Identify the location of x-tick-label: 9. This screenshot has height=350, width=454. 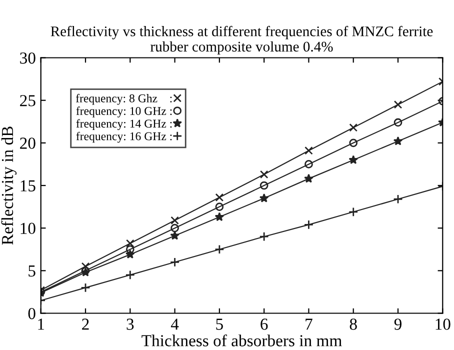
(398, 324).